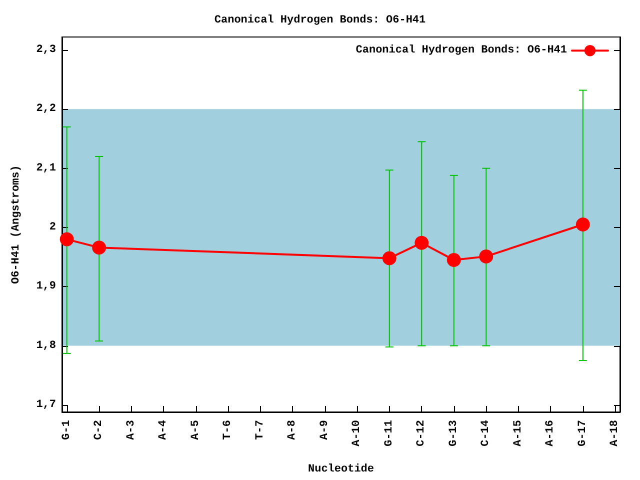 This screenshot has height=480, width=640. What do you see at coordinates (164, 430) in the screenshot?
I see `x-tick-label: A-4` at bounding box center [164, 430].